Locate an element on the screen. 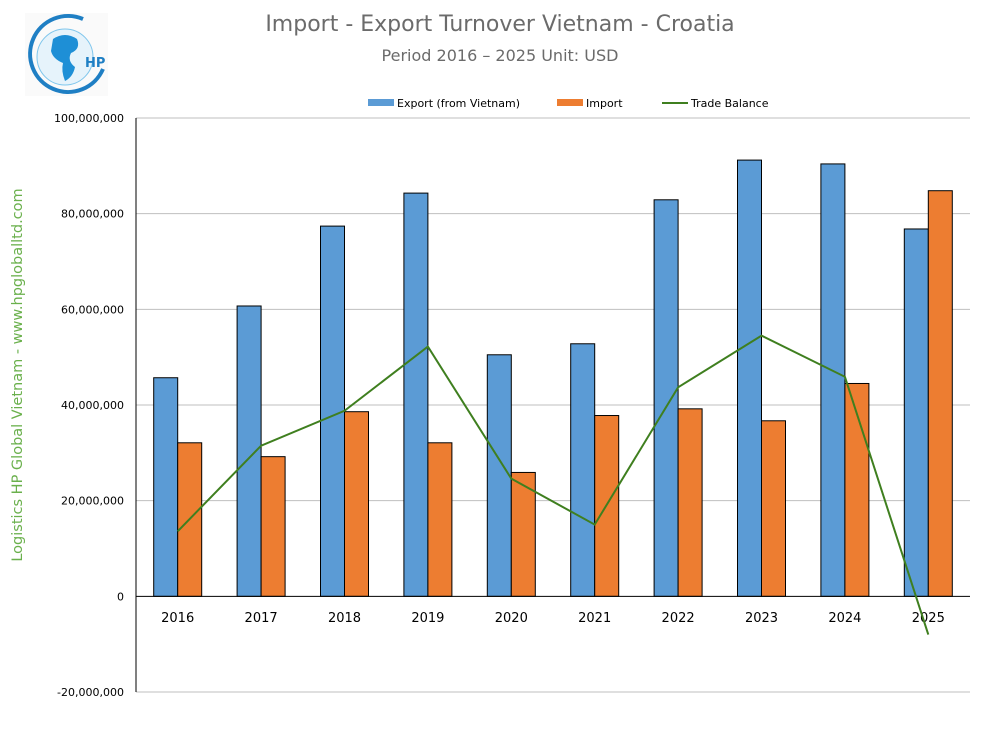 This screenshot has width=988, height=732. bar-export-2016 is located at coordinates (166, 487).